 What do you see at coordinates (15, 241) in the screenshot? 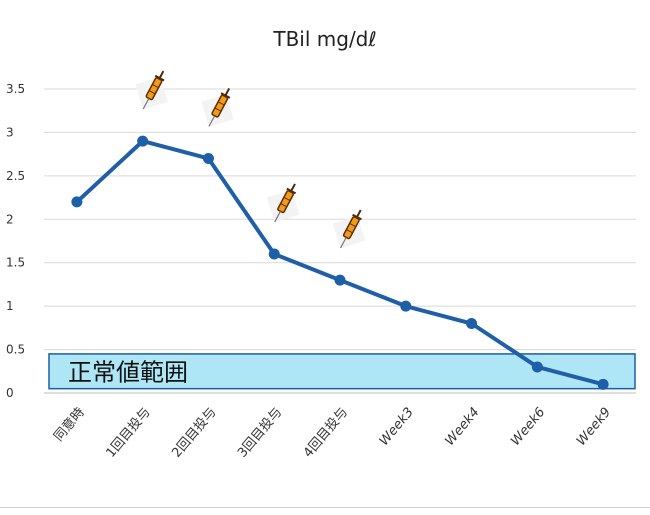
I see `y-axis-ticks: 0 0.5 1 1.5 2 2.5 3 3.5` at bounding box center [15, 241].